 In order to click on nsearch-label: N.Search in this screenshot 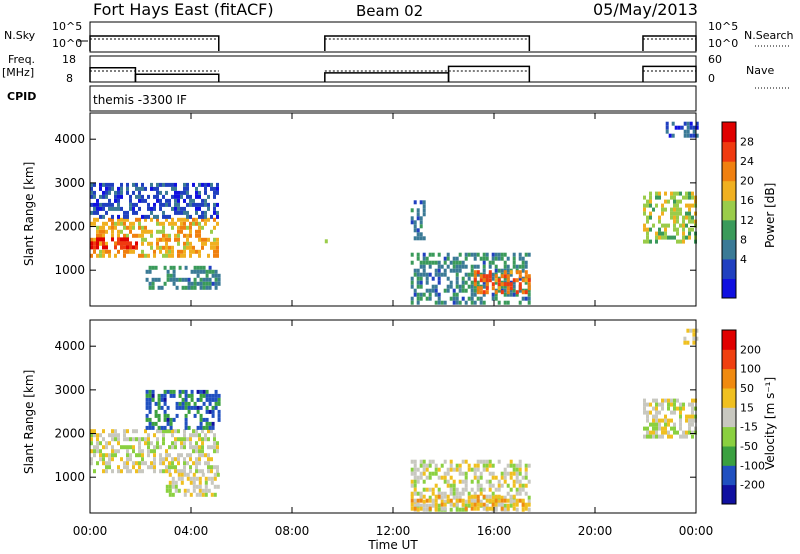, I will do `click(769, 35)`.